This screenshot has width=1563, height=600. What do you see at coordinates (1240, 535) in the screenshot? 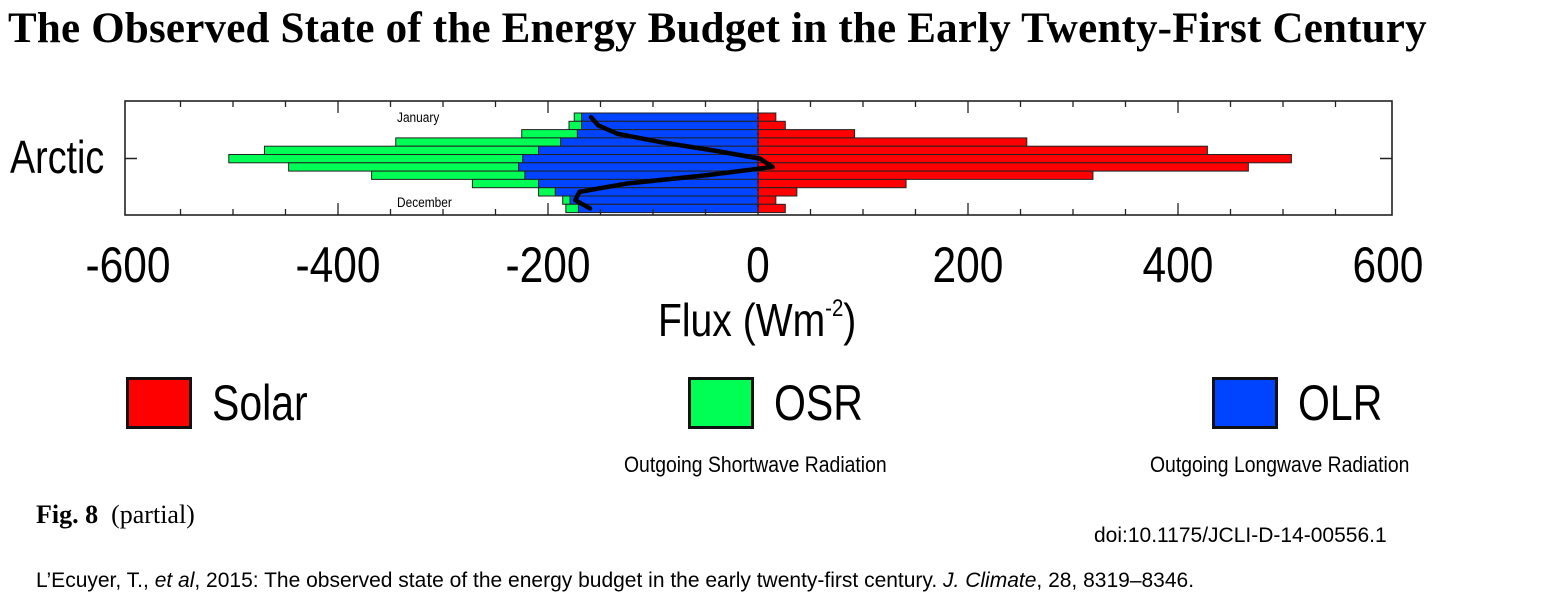
I see `doi-text: doi:10.1175/JCLI-D-14-00556.1` at bounding box center [1240, 535].